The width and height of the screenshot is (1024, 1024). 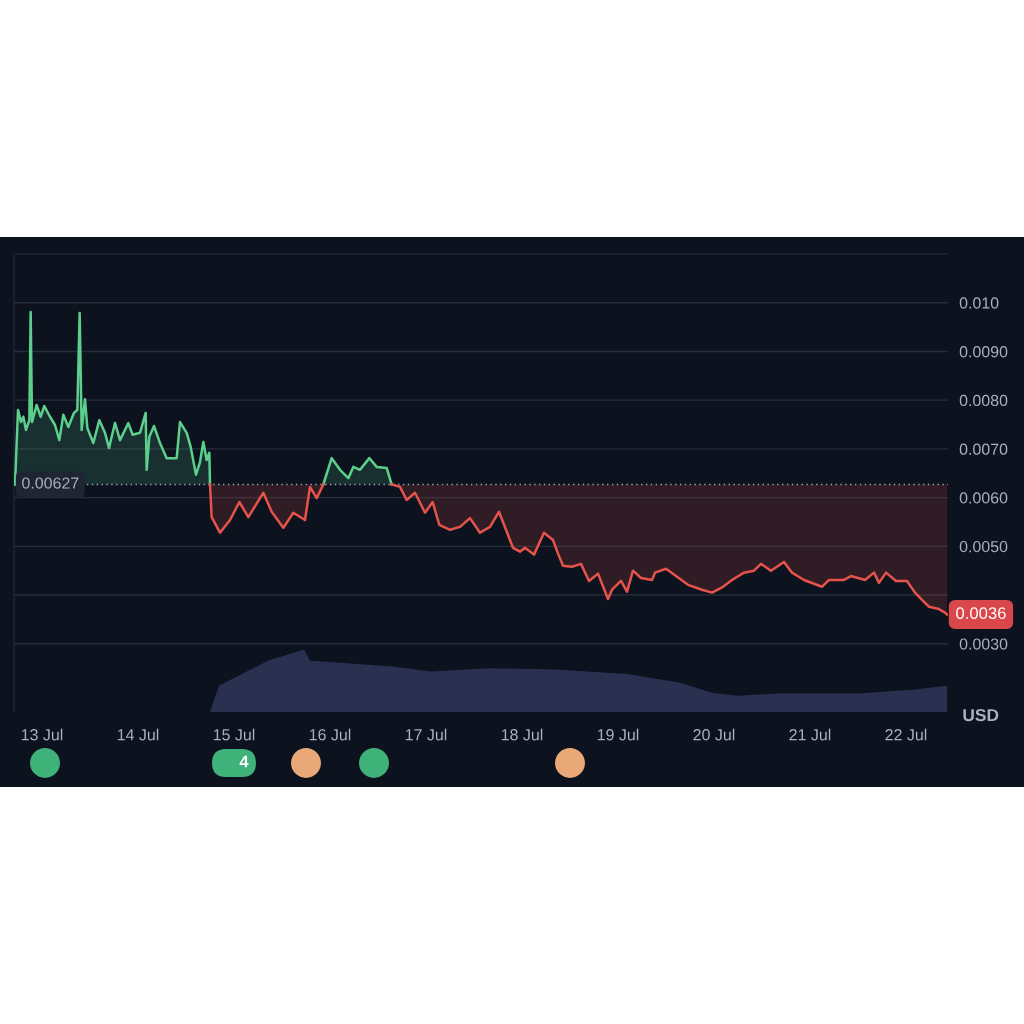 What do you see at coordinates (330, 734) in the screenshot?
I see `x-tick-label: 16 Jul` at bounding box center [330, 734].